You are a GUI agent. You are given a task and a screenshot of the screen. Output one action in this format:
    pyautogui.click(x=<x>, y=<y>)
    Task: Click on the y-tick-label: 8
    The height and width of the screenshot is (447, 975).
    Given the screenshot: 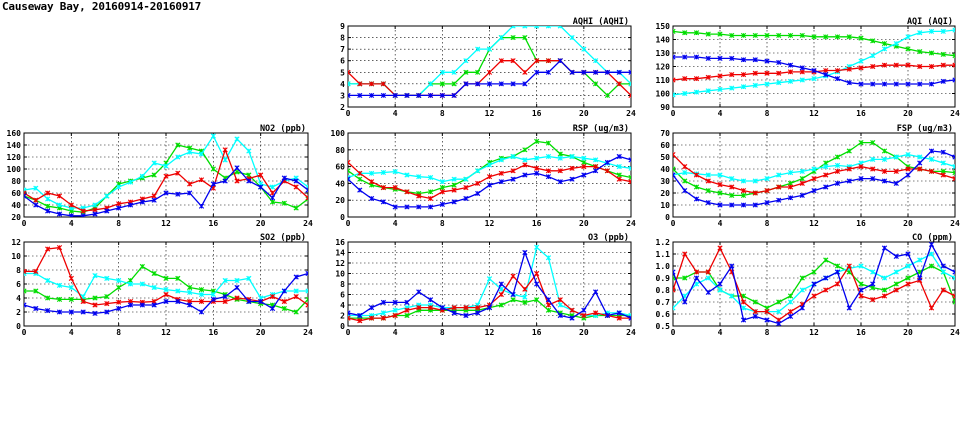 What is the action you would take?
    pyautogui.click(x=342, y=284)
    